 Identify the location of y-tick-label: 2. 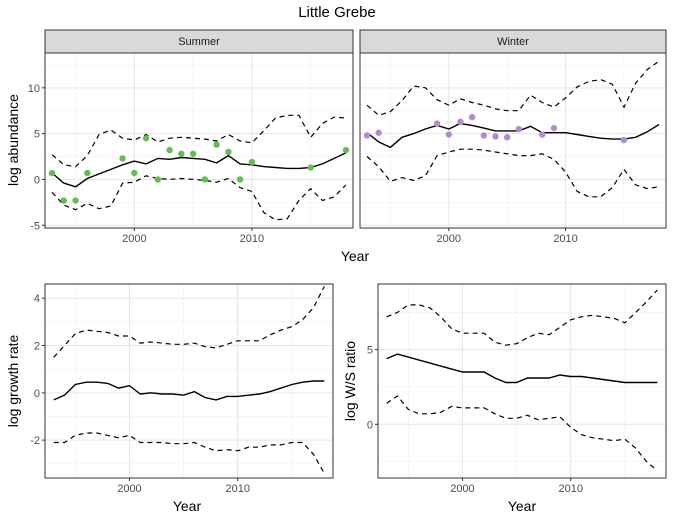
(37, 347).